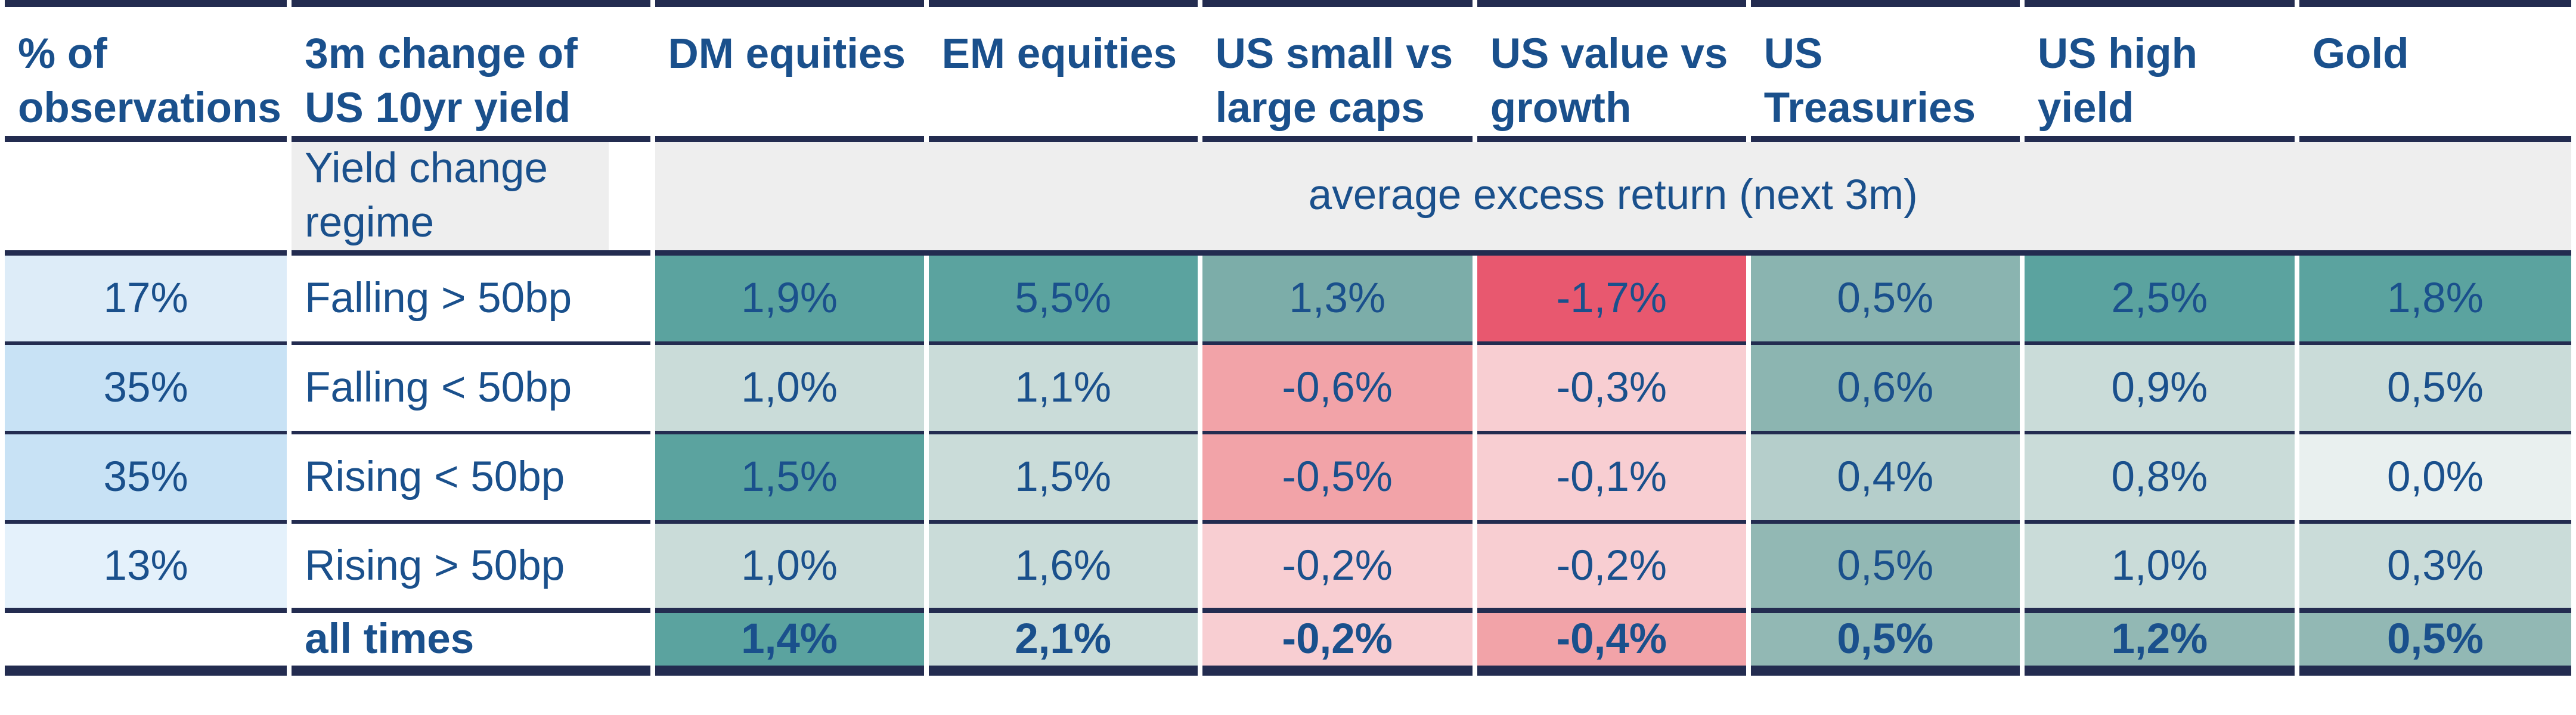  What do you see at coordinates (1063, 300) in the screenshot?
I see `heatmap-cell: 5,5%` at bounding box center [1063, 300].